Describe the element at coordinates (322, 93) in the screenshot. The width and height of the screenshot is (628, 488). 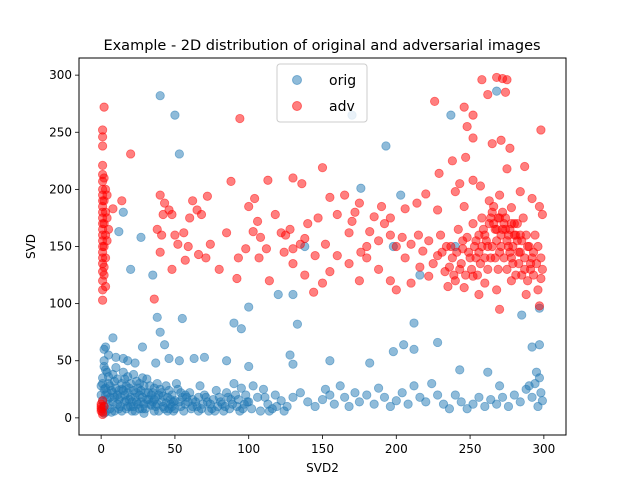
I see `legend: orig adv` at that location.